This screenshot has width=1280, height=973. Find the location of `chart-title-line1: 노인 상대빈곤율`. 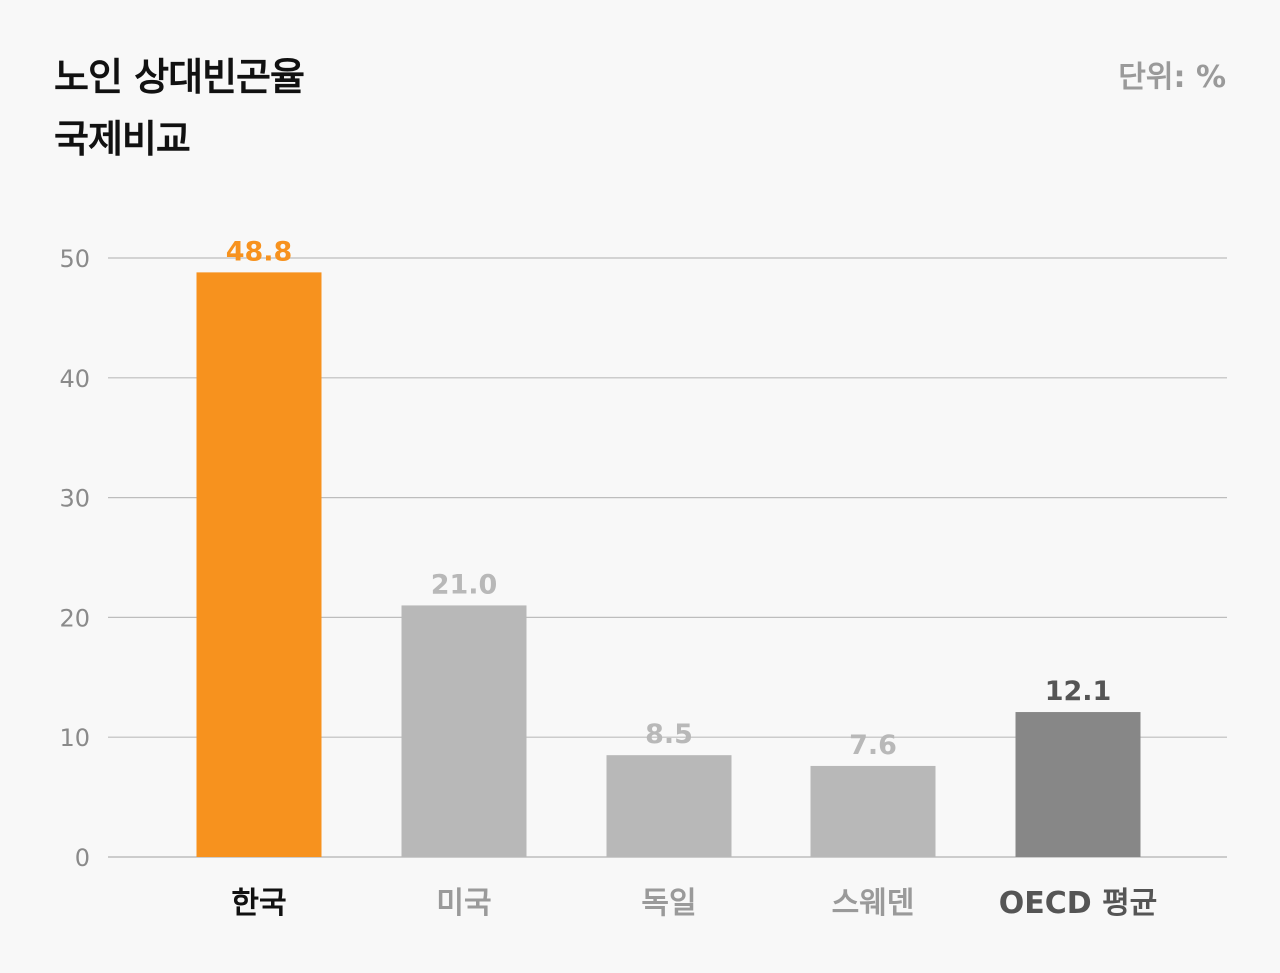

chart-title-line1: 노인 상대빈곤율 is located at coordinates (179, 77).